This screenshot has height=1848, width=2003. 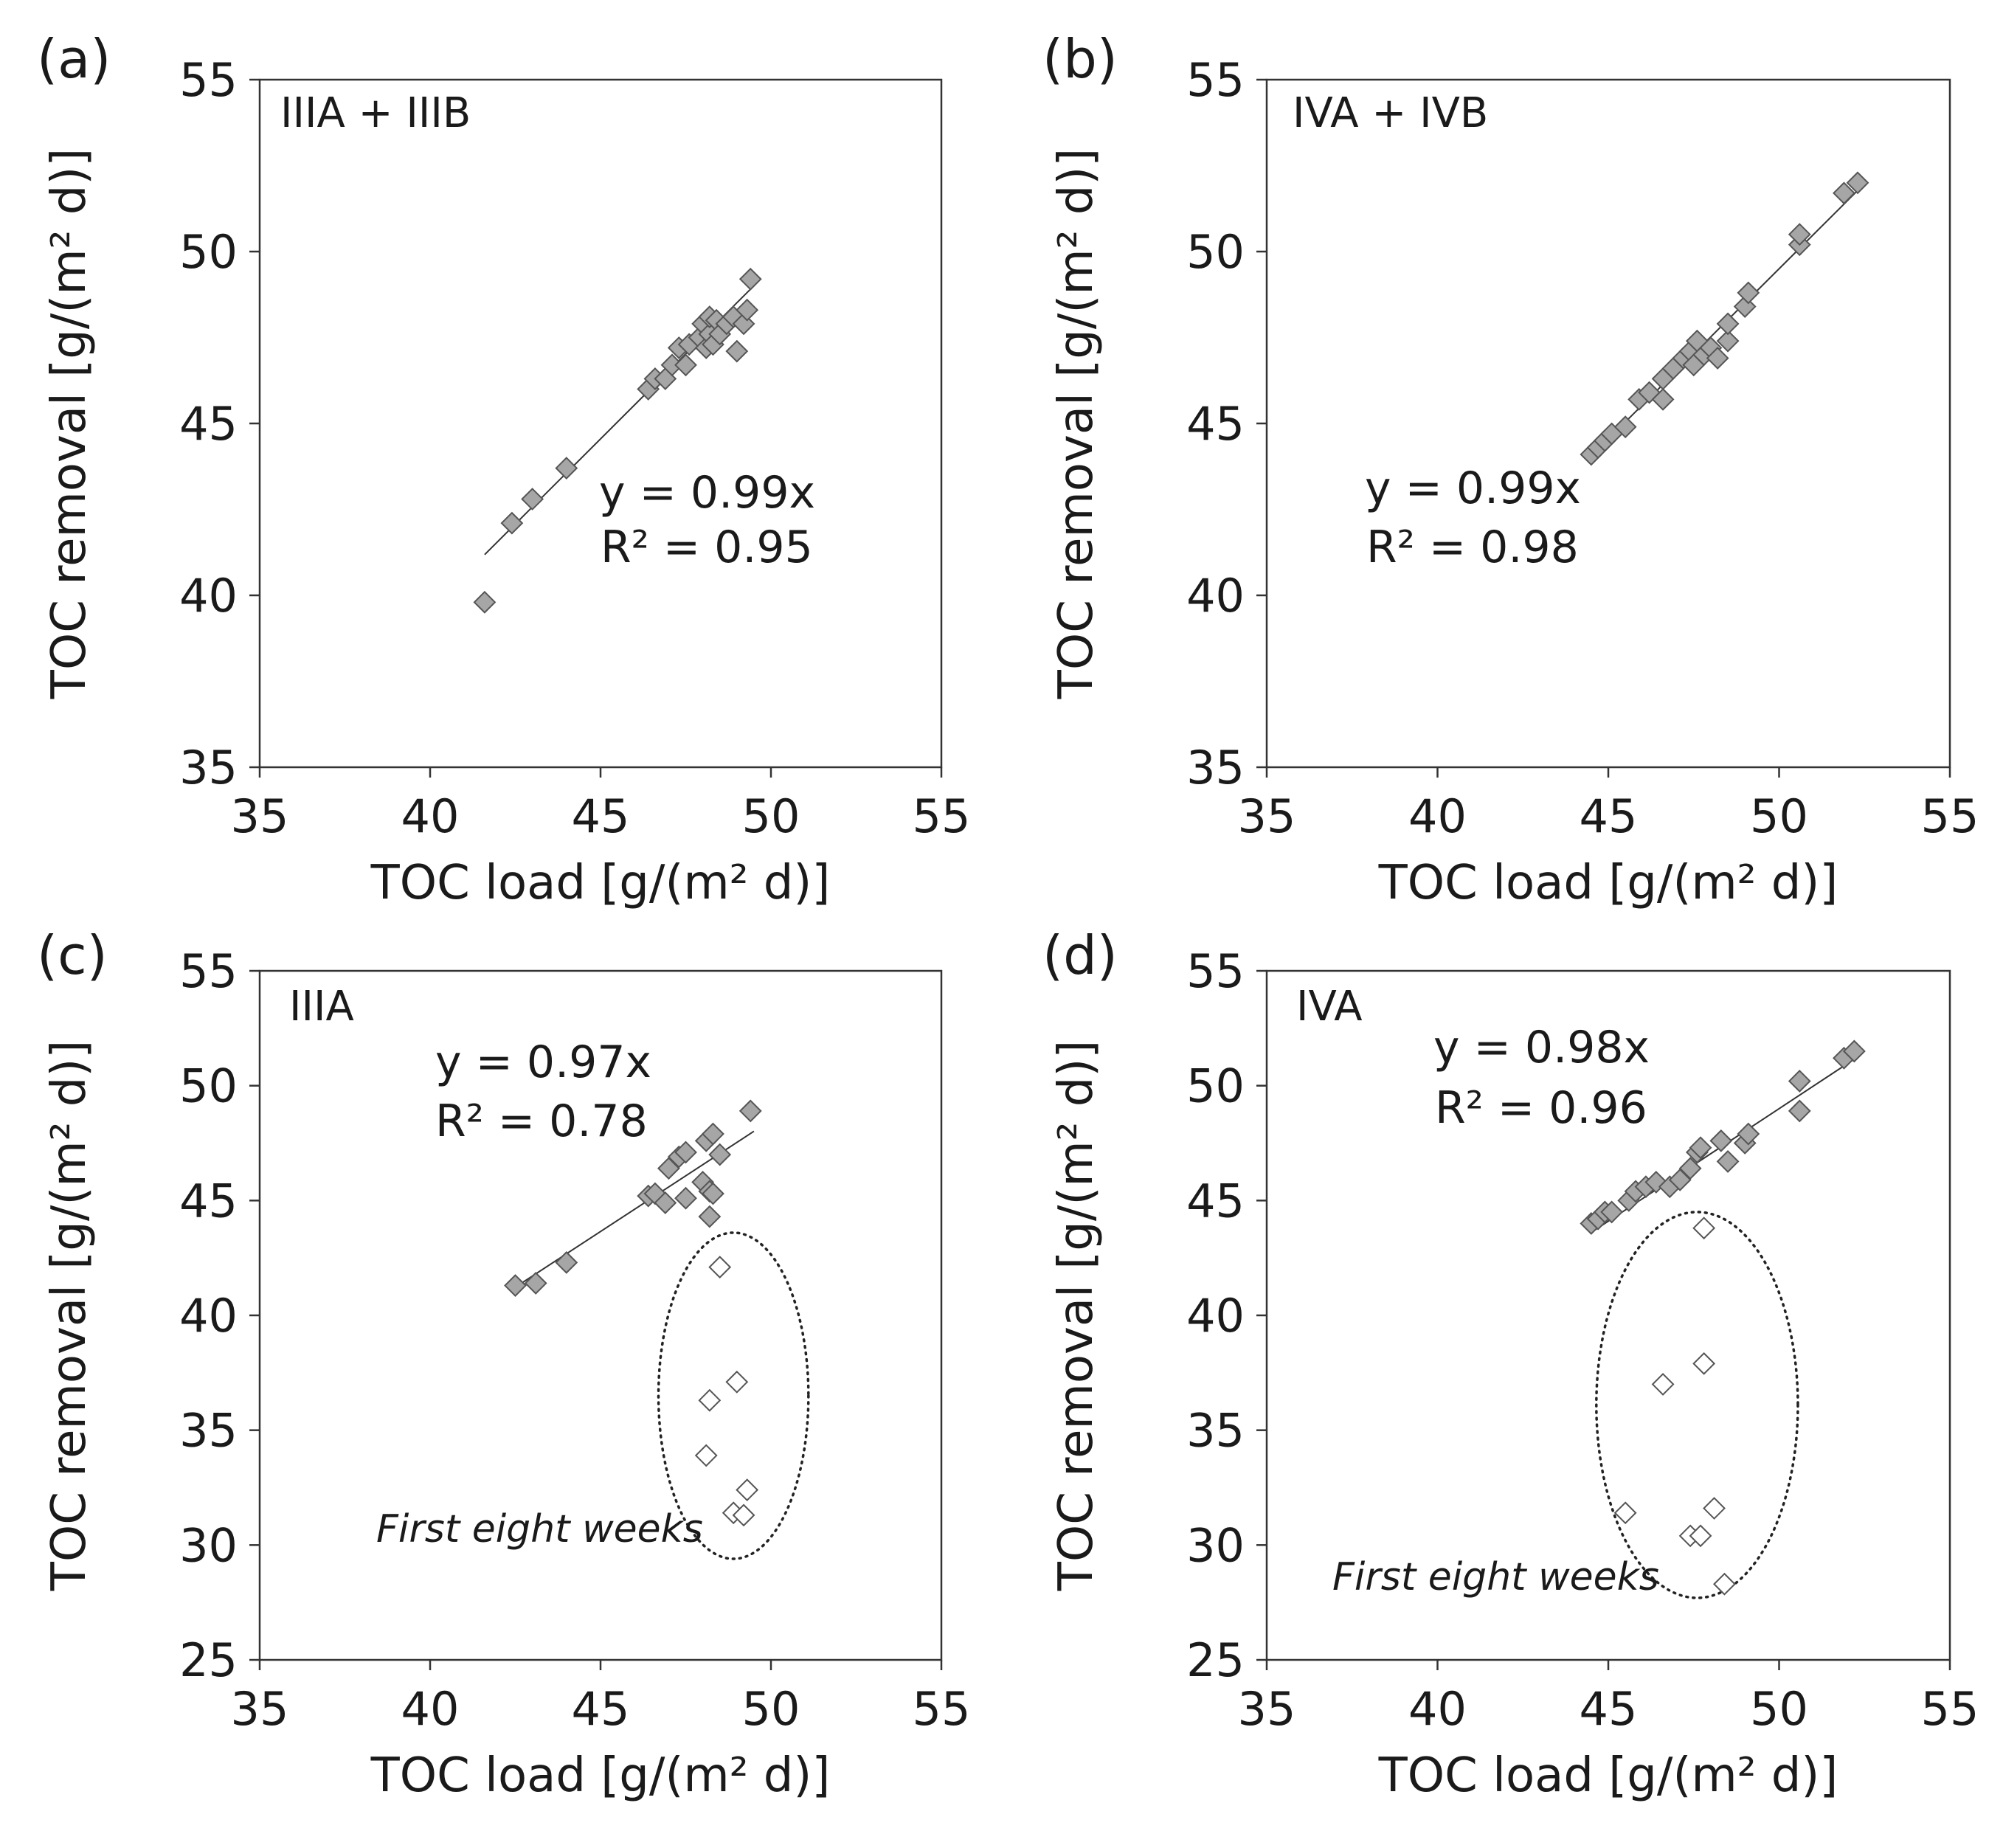 What do you see at coordinates (1541, 1108) in the screenshot?
I see `r-squared: R² = 0.96` at bounding box center [1541, 1108].